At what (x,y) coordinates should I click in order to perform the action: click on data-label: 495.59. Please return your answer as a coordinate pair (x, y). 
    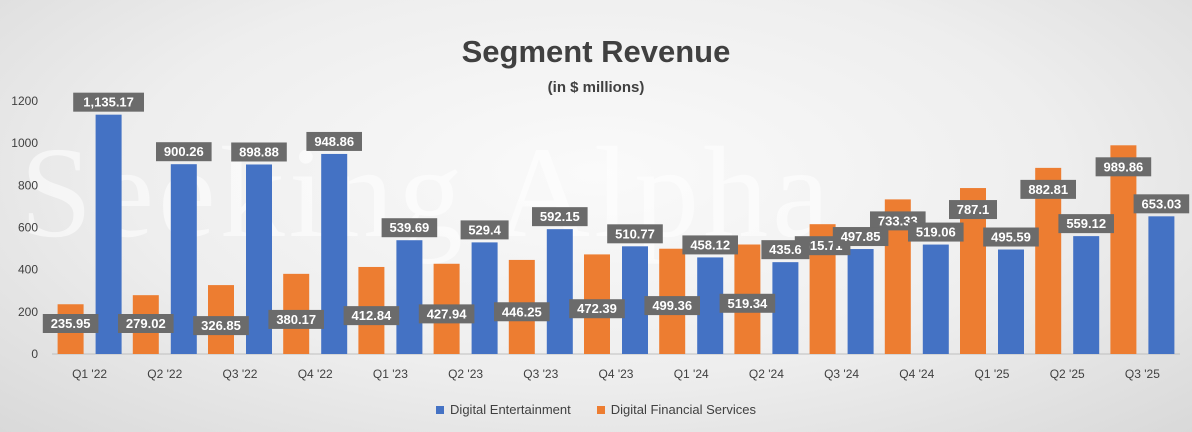
    Looking at the image, I should click on (1011, 237).